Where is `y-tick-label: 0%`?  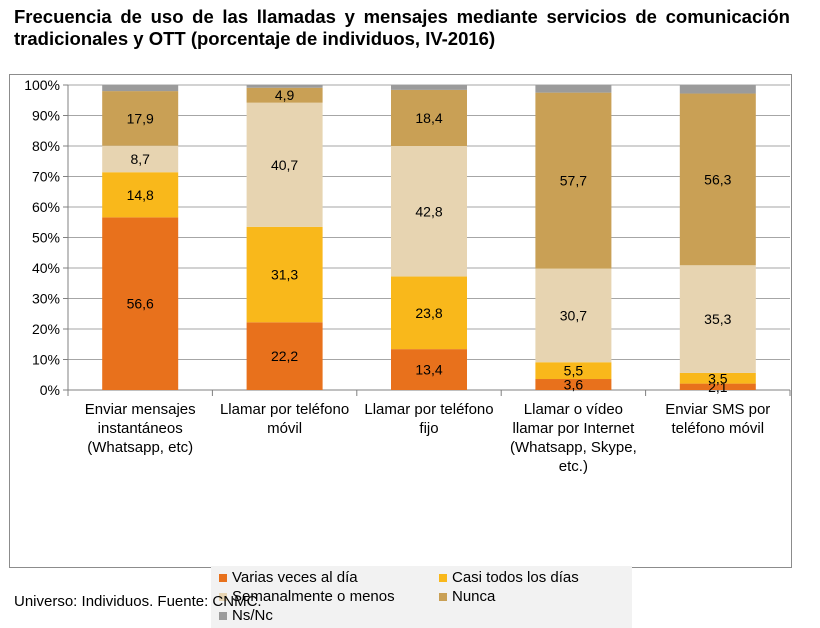 y-tick-label: 0% is located at coordinates (50, 390).